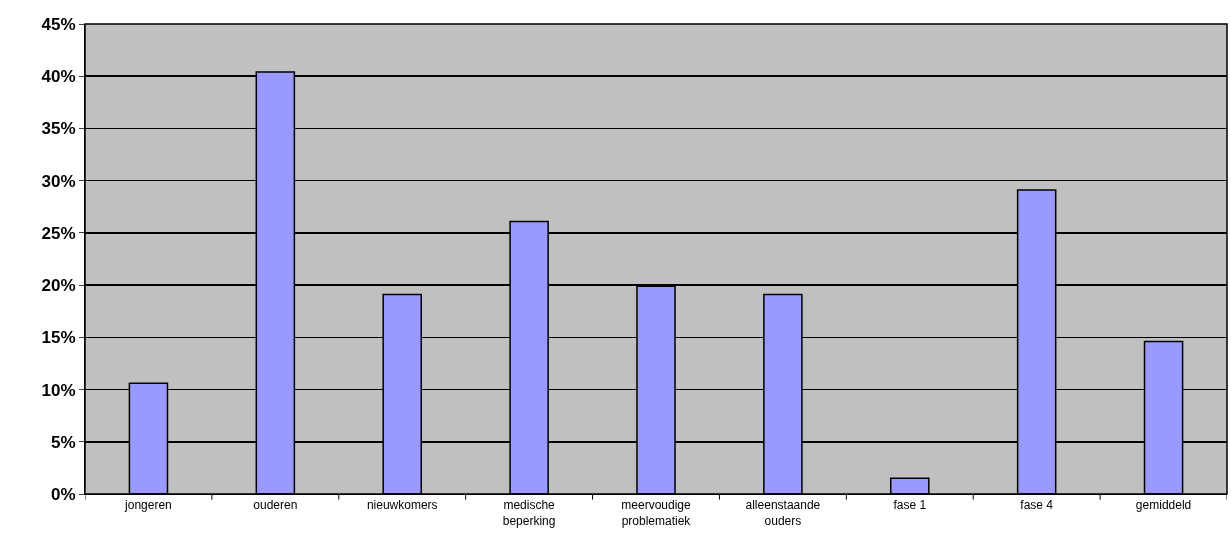 The width and height of the screenshot is (1231, 553). I want to click on y-tick-label: 15%, so click(58, 338).